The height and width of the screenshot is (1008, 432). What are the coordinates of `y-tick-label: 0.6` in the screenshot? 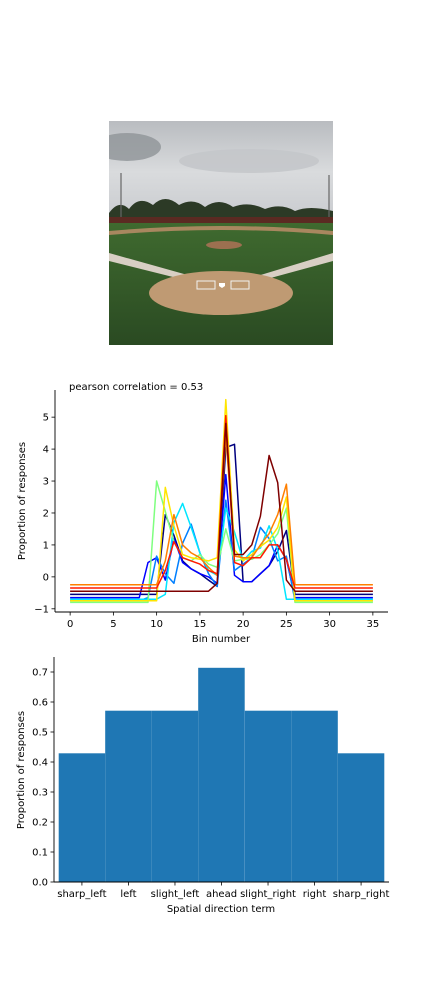 It's located at (40, 703).